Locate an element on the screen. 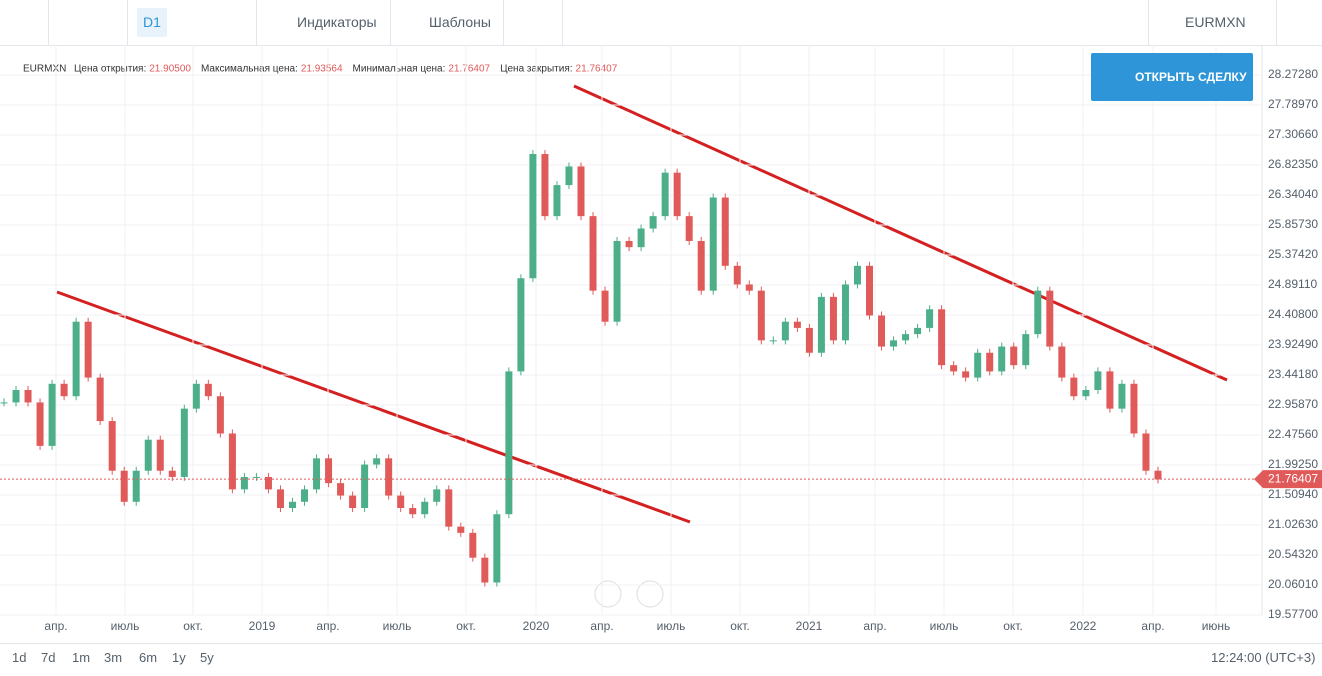  period-button: 7d is located at coordinates (48, 657).